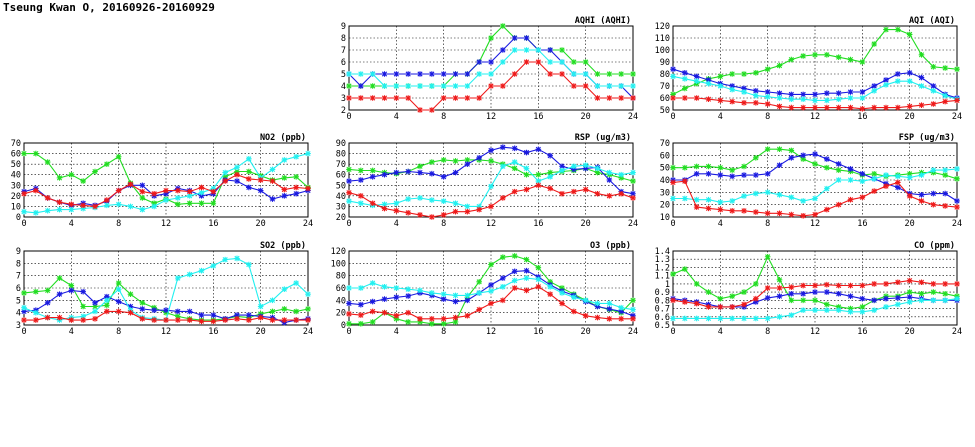 The image size is (975, 447). Describe the element at coordinates (662, 318) in the screenshot. I see `y-tick-label: 0.6` at that location.